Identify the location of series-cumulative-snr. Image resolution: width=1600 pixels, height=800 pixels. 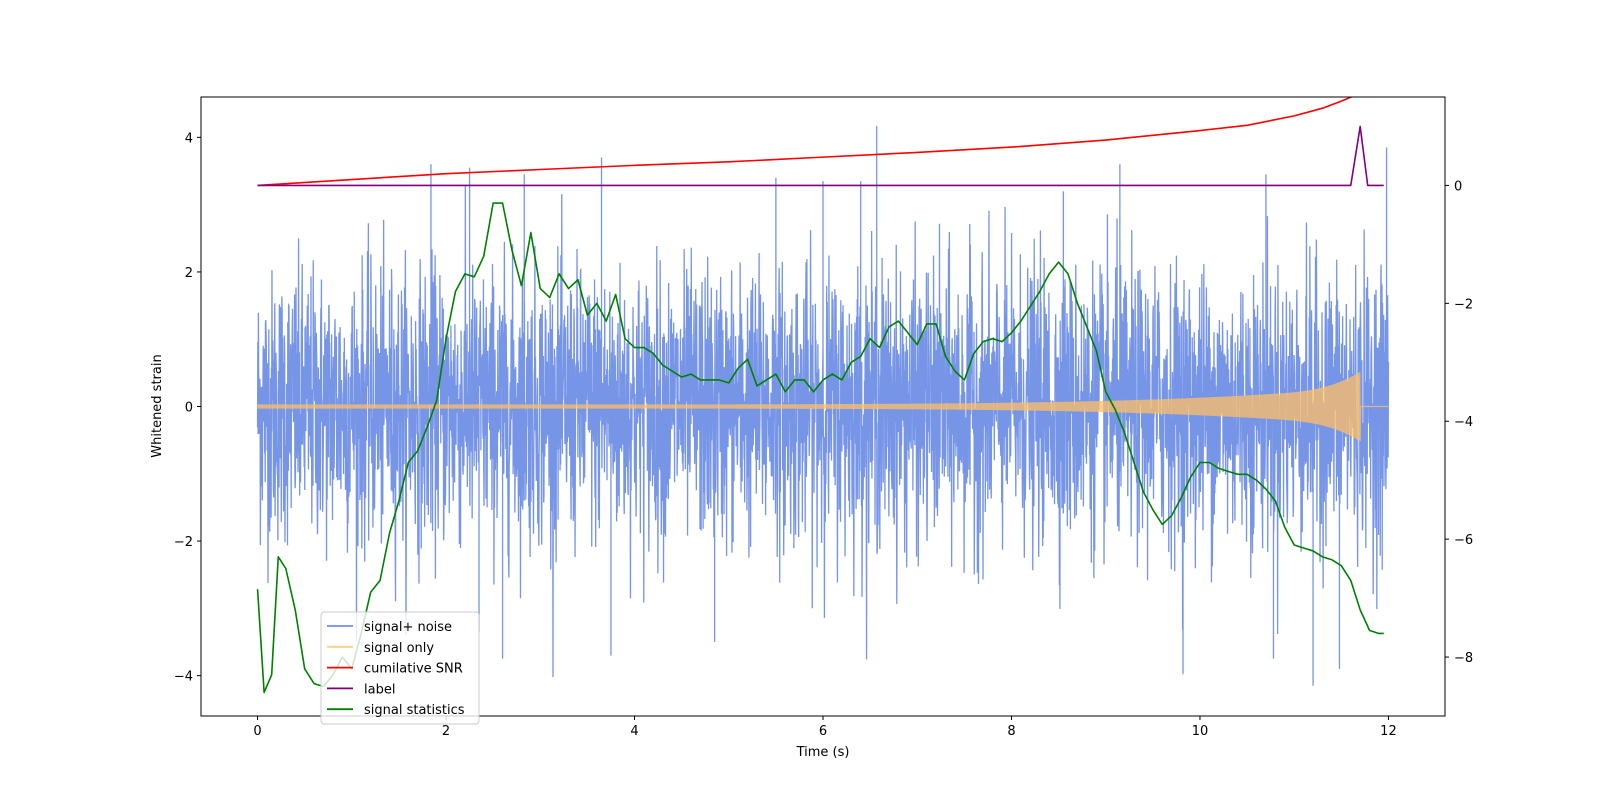
(805, 142).